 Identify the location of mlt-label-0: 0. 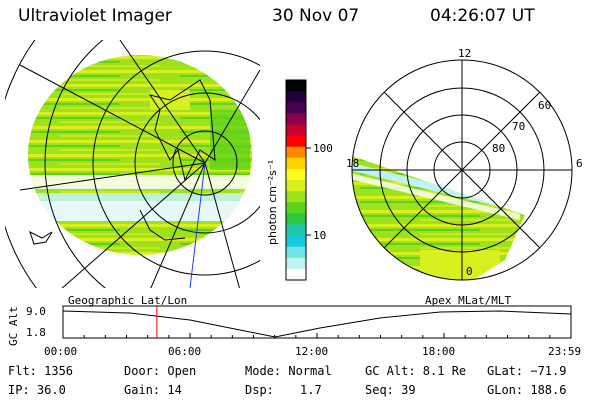
(469, 271).